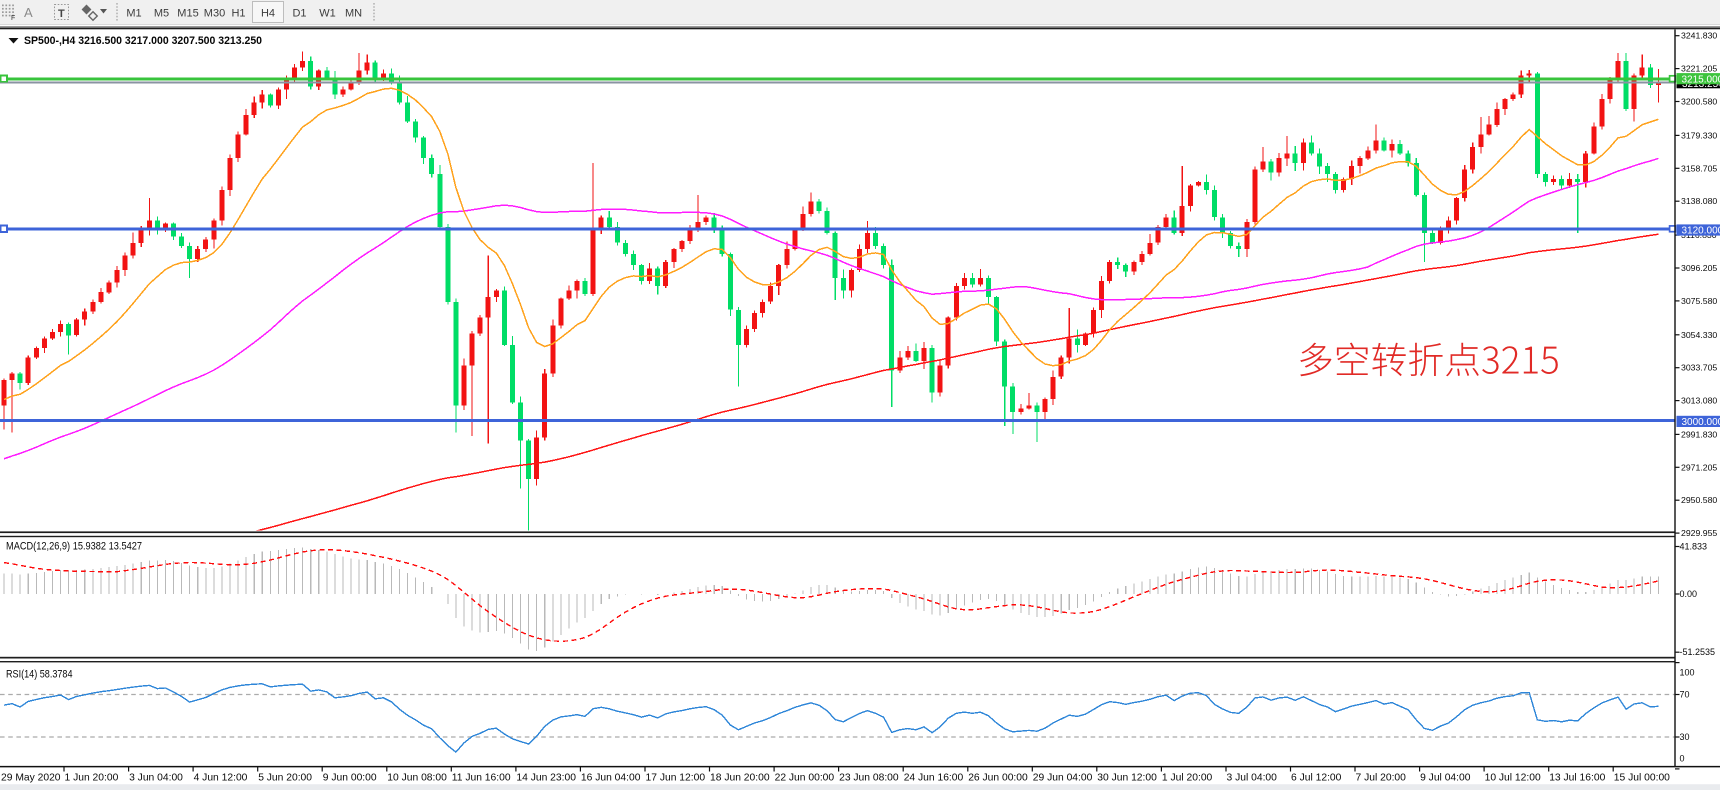  What do you see at coordinates (13, 18) in the screenshot?
I see `svg-text: F` at bounding box center [13, 18].